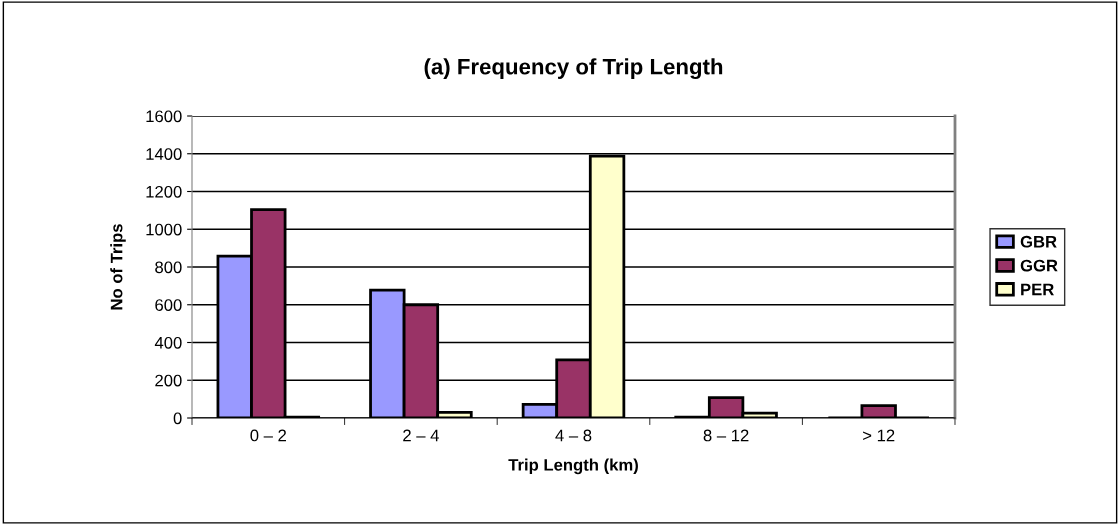  What do you see at coordinates (573, 69) in the screenshot?
I see `chart-title: (a) Frequency of Trip Length` at bounding box center [573, 69].